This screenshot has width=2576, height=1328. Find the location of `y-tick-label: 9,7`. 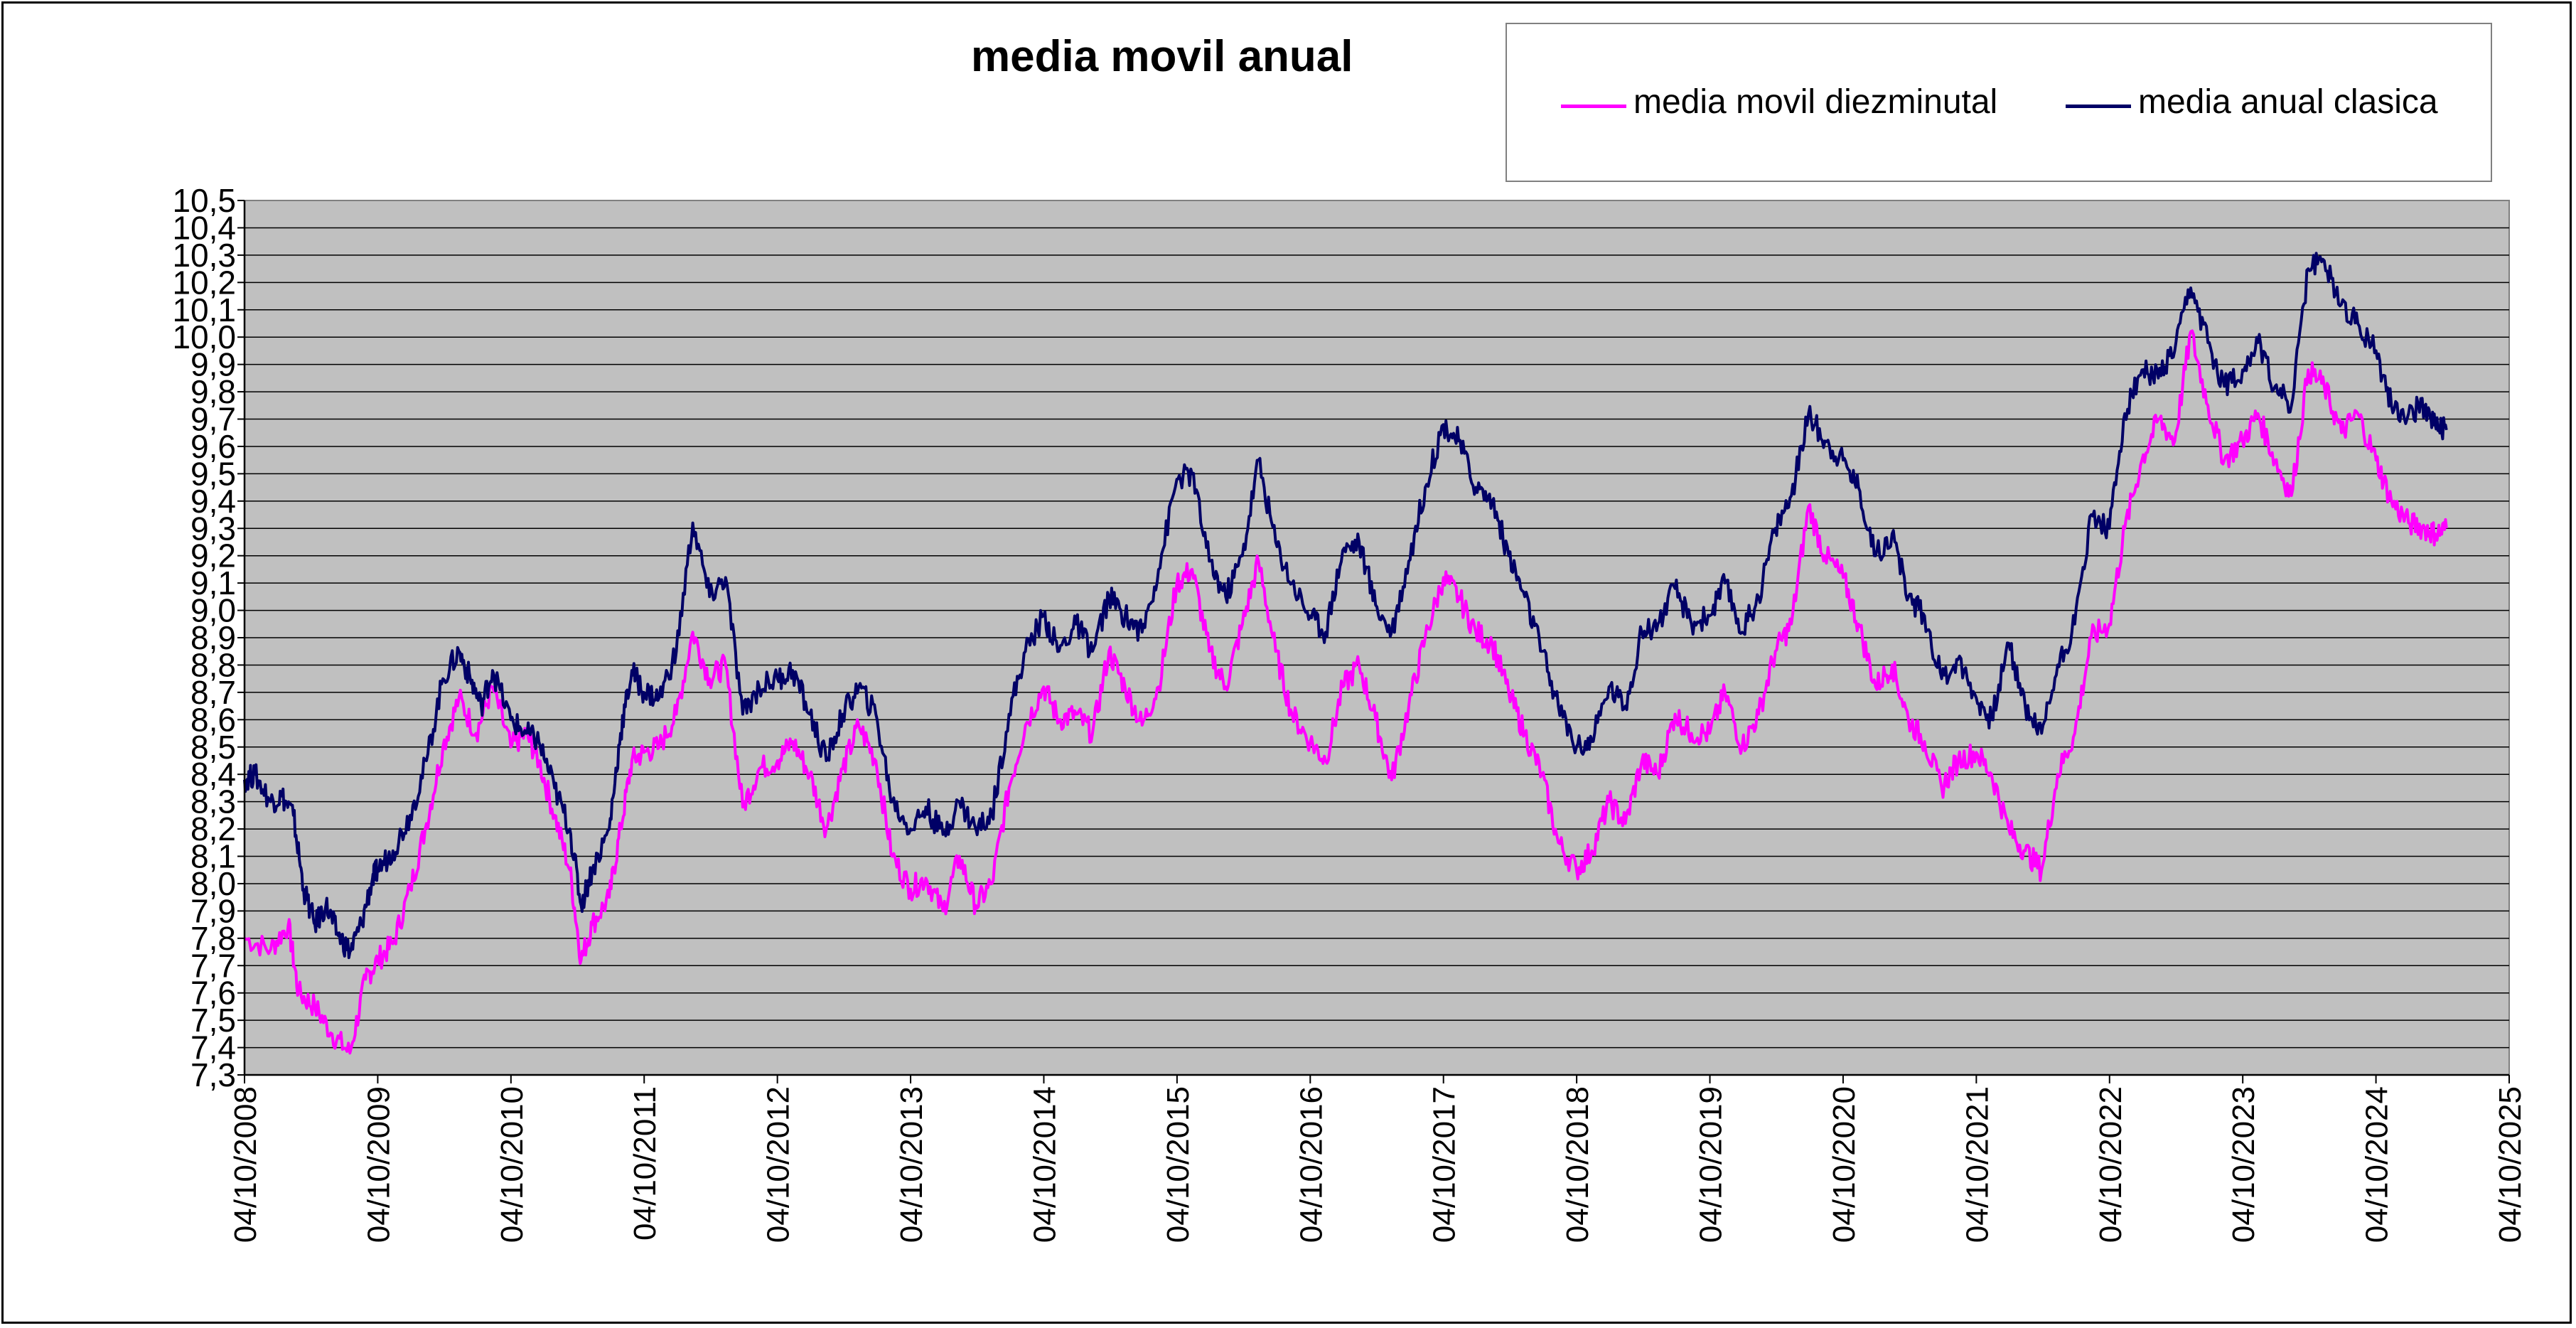

y-tick-label: 9,7 is located at coordinates (213, 419).